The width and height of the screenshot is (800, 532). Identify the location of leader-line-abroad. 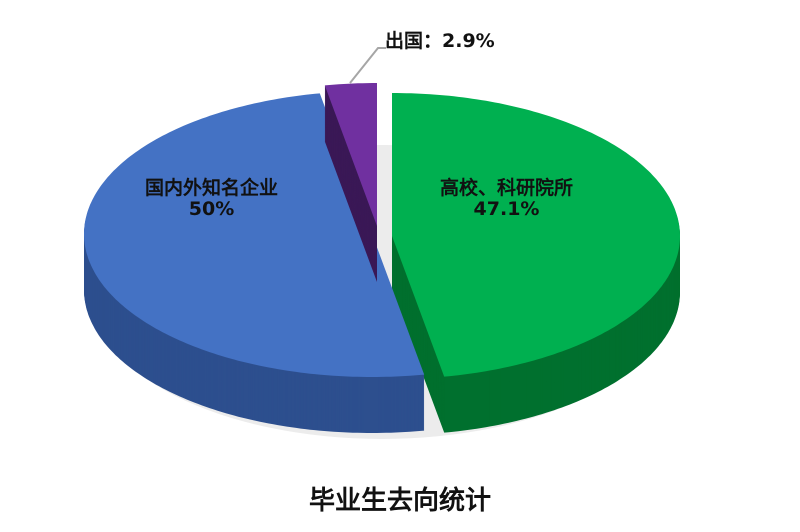
(367, 65).